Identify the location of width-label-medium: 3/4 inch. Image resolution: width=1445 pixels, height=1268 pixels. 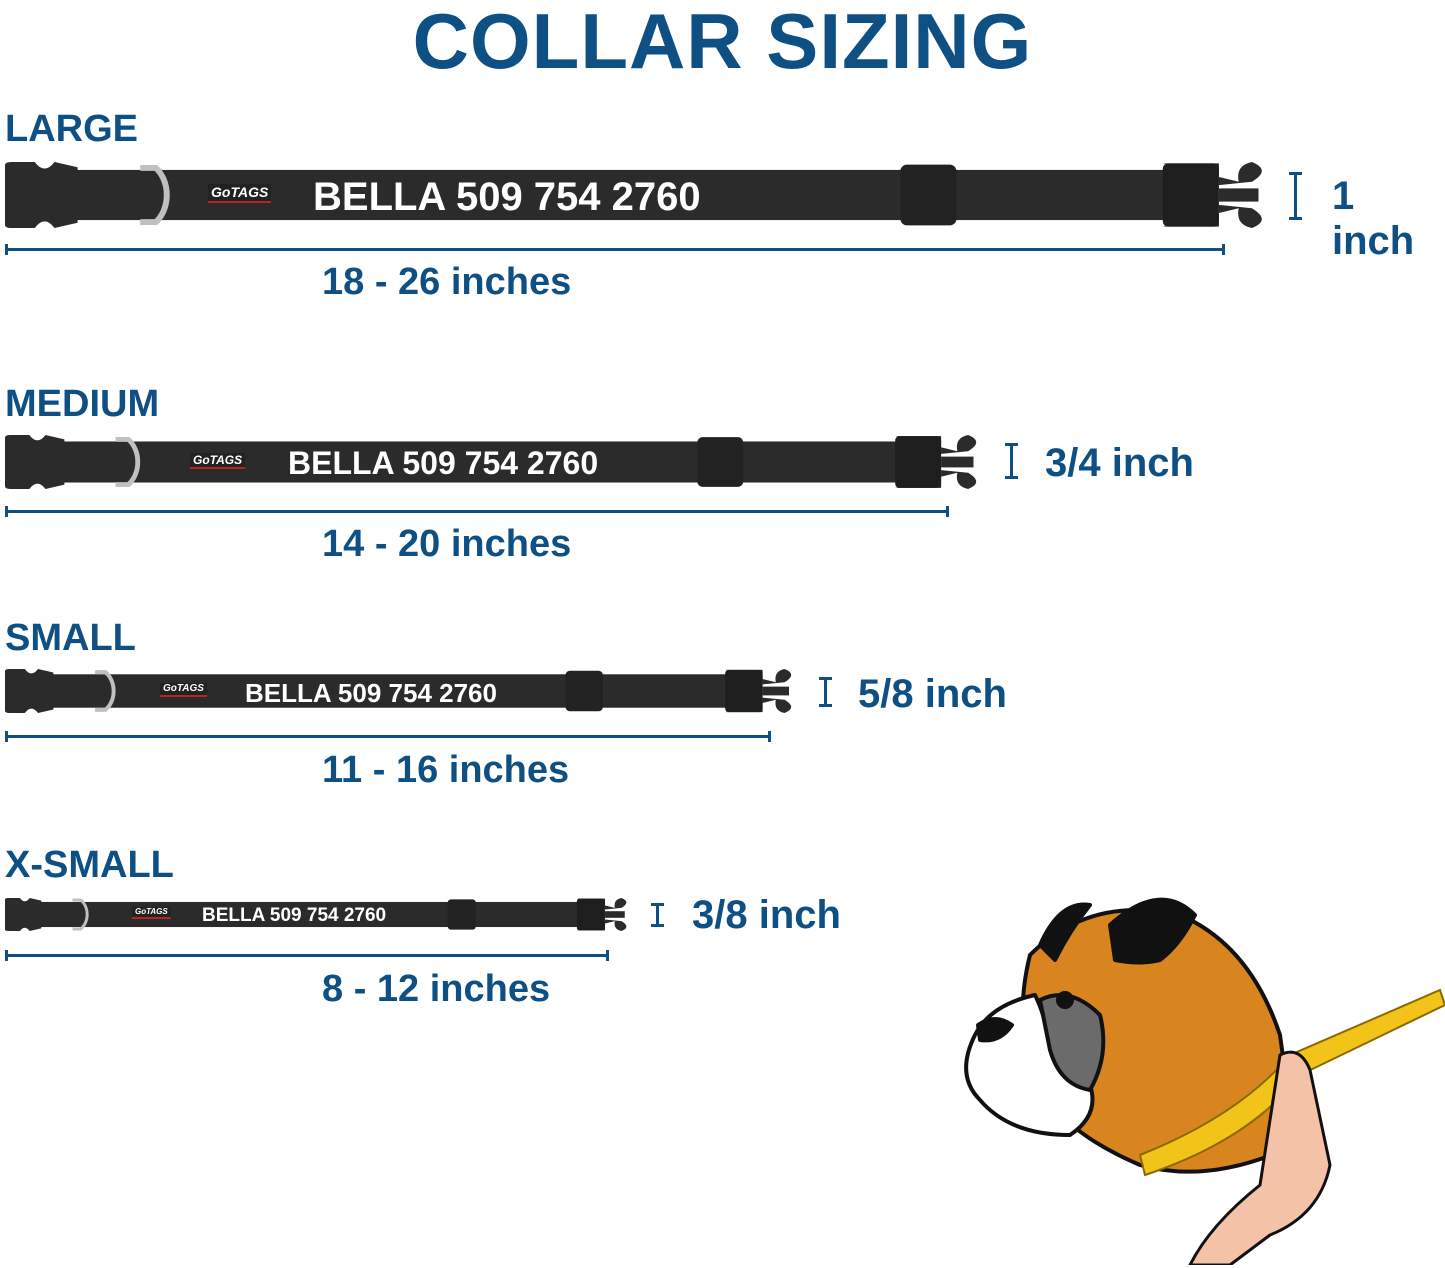
(1119, 463).